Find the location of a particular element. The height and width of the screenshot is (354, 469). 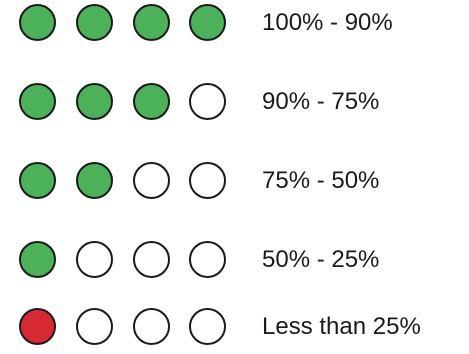

legend-row-label: 50% - 25% is located at coordinates (321, 259).